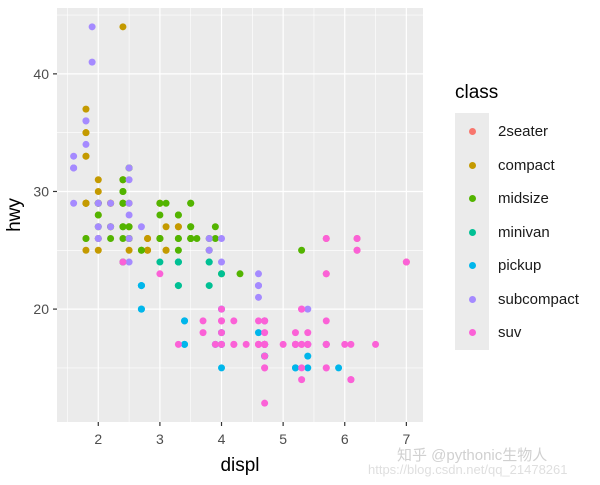  Describe the element at coordinates (41, 309) in the screenshot. I see `y-tick-label: 20` at that location.